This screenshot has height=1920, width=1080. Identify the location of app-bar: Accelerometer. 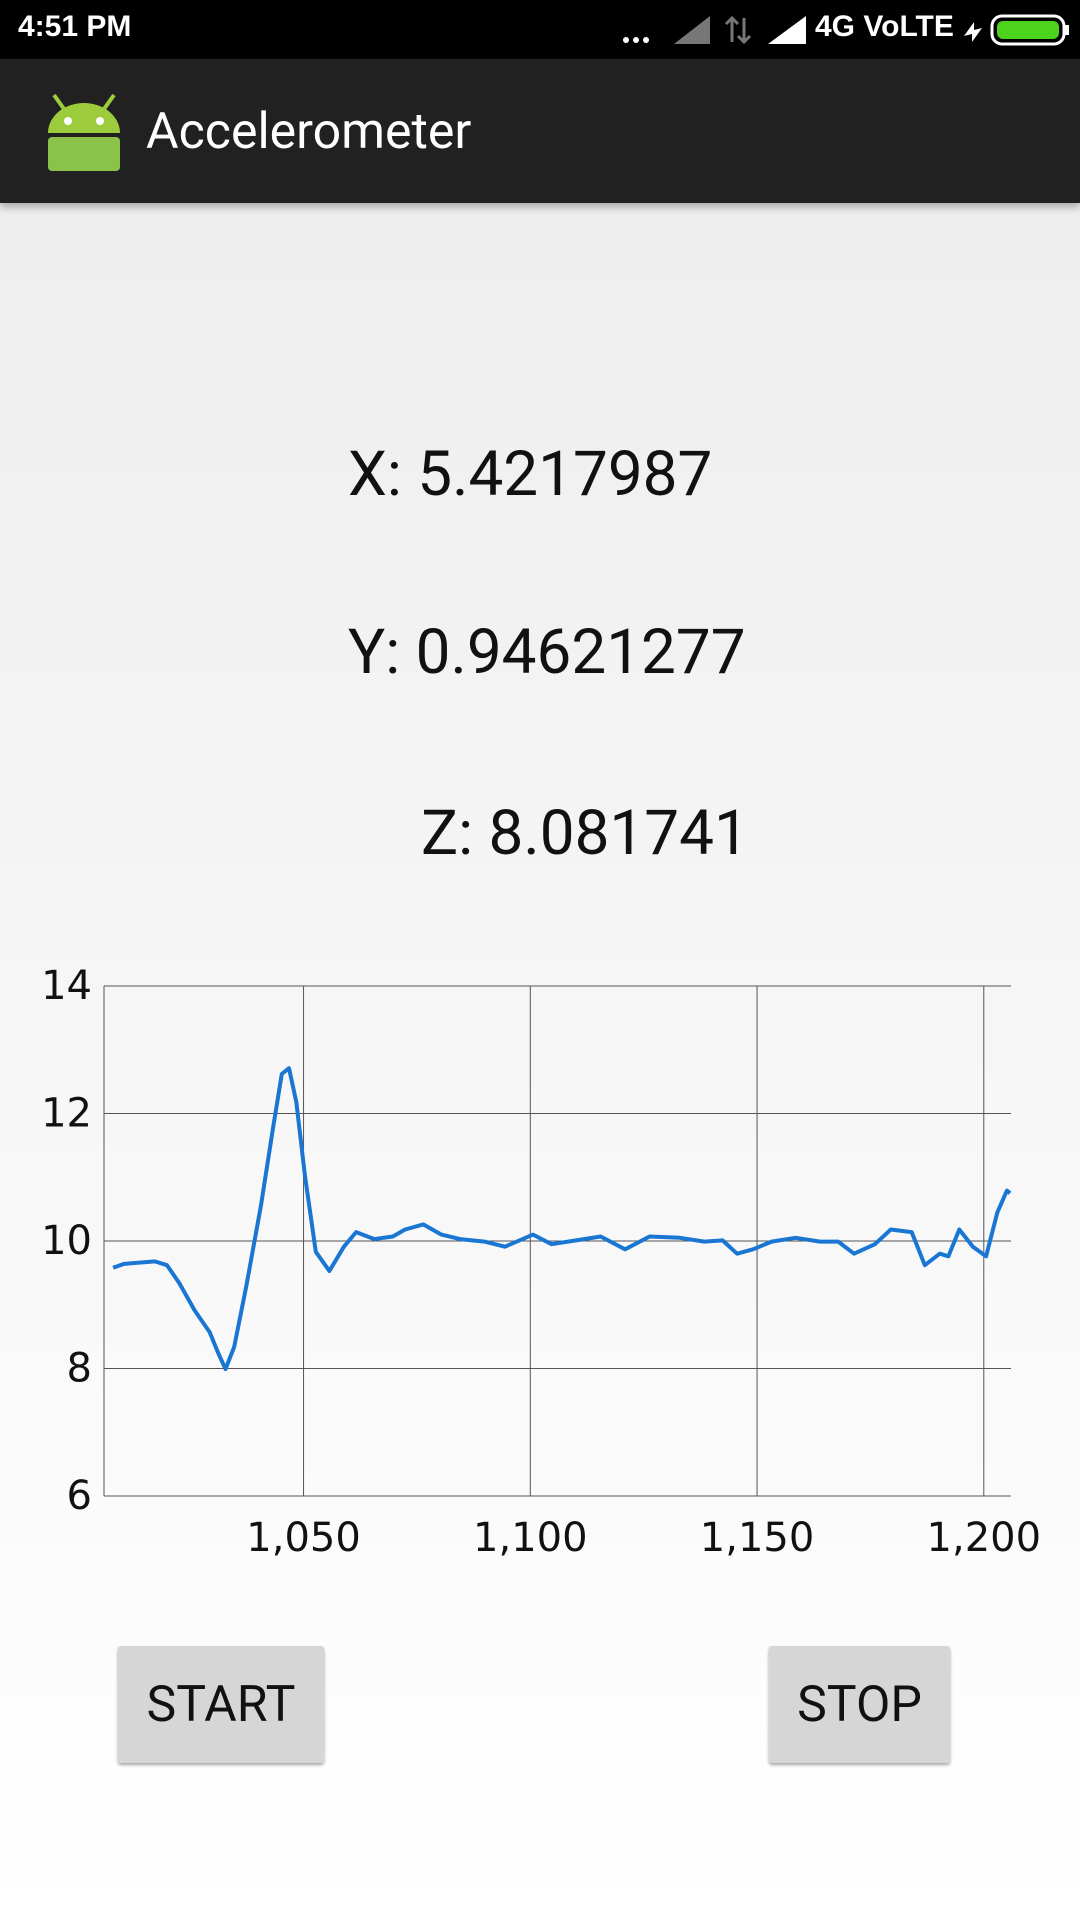
(540, 131).